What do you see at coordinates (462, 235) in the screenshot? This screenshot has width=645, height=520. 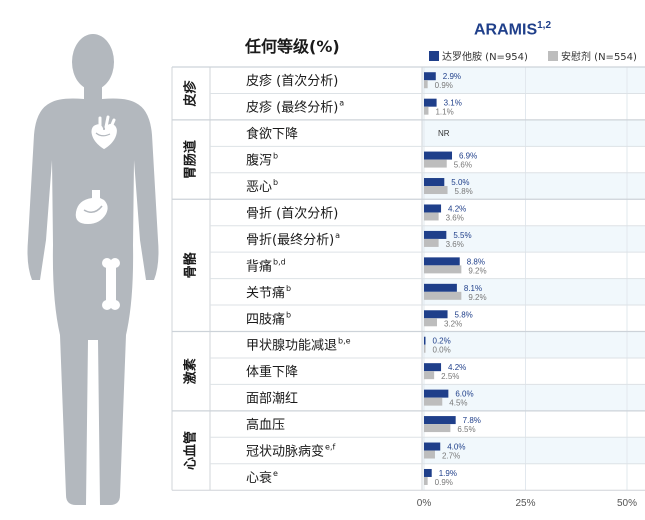 I see `value-label-drug: 5.5%` at bounding box center [462, 235].